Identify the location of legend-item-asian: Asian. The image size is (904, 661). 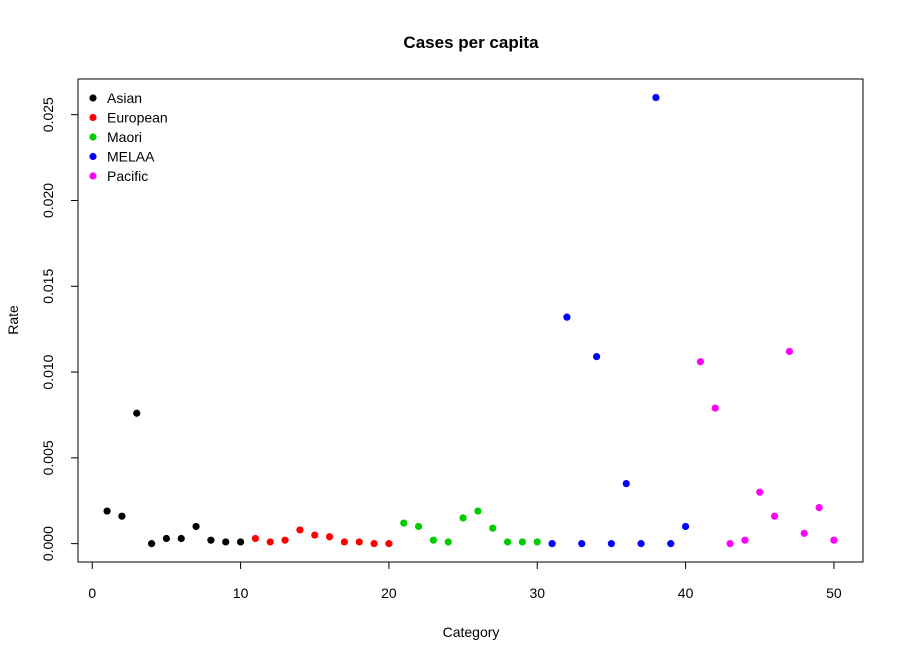
(115, 98).